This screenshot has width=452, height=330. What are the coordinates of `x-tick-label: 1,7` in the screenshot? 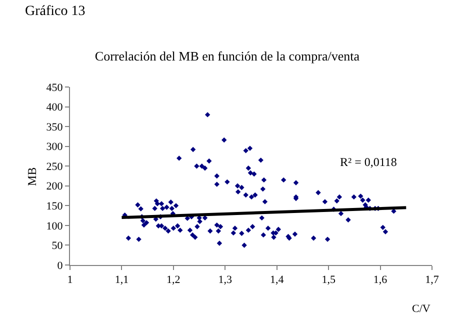 It's located at (432, 280).